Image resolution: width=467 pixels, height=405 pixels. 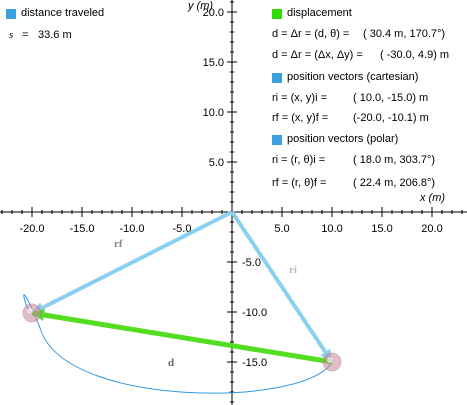 I want to click on distance-legend: distance traveled, so click(x=63, y=13).